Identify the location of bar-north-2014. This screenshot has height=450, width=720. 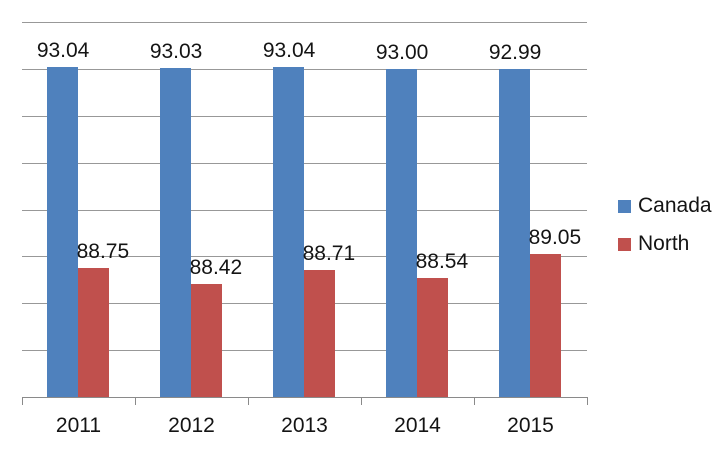
(432, 337).